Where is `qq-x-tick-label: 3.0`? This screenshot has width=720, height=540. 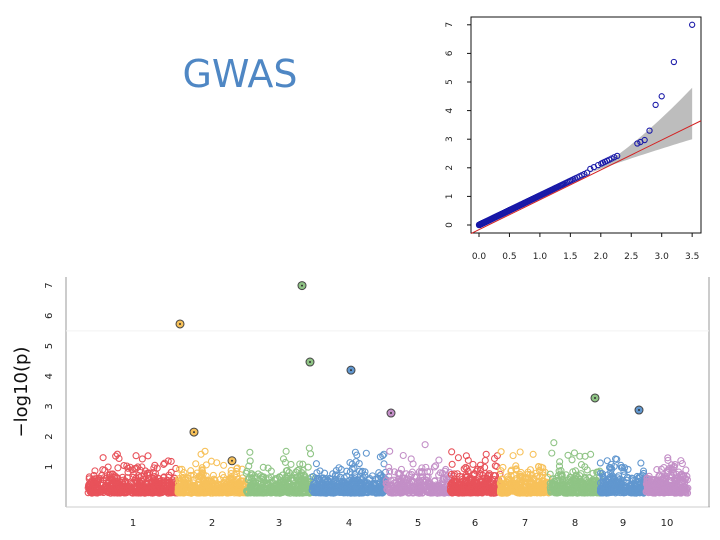
qq-x-tick-label: 3.0 is located at coordinates (662, 257).